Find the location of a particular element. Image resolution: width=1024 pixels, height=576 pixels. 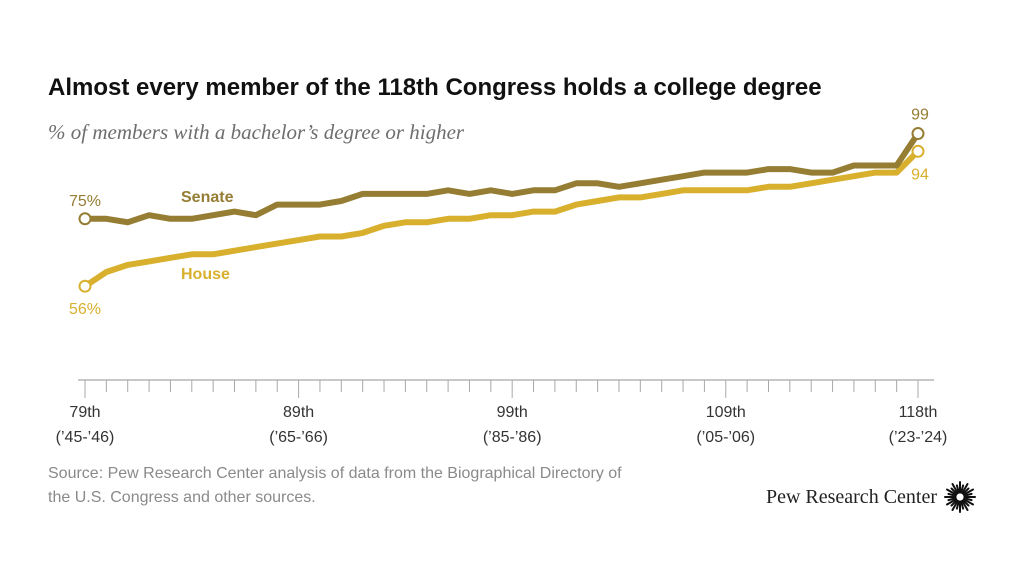

x-tick-label: 79th is located at coordinates (84, 412).